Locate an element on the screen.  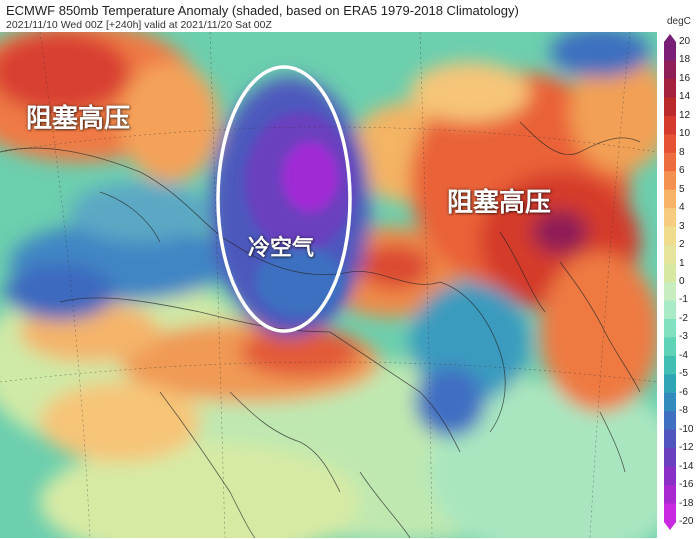
colorbar-tick-label: 3 is located at coordinates (682, 226).